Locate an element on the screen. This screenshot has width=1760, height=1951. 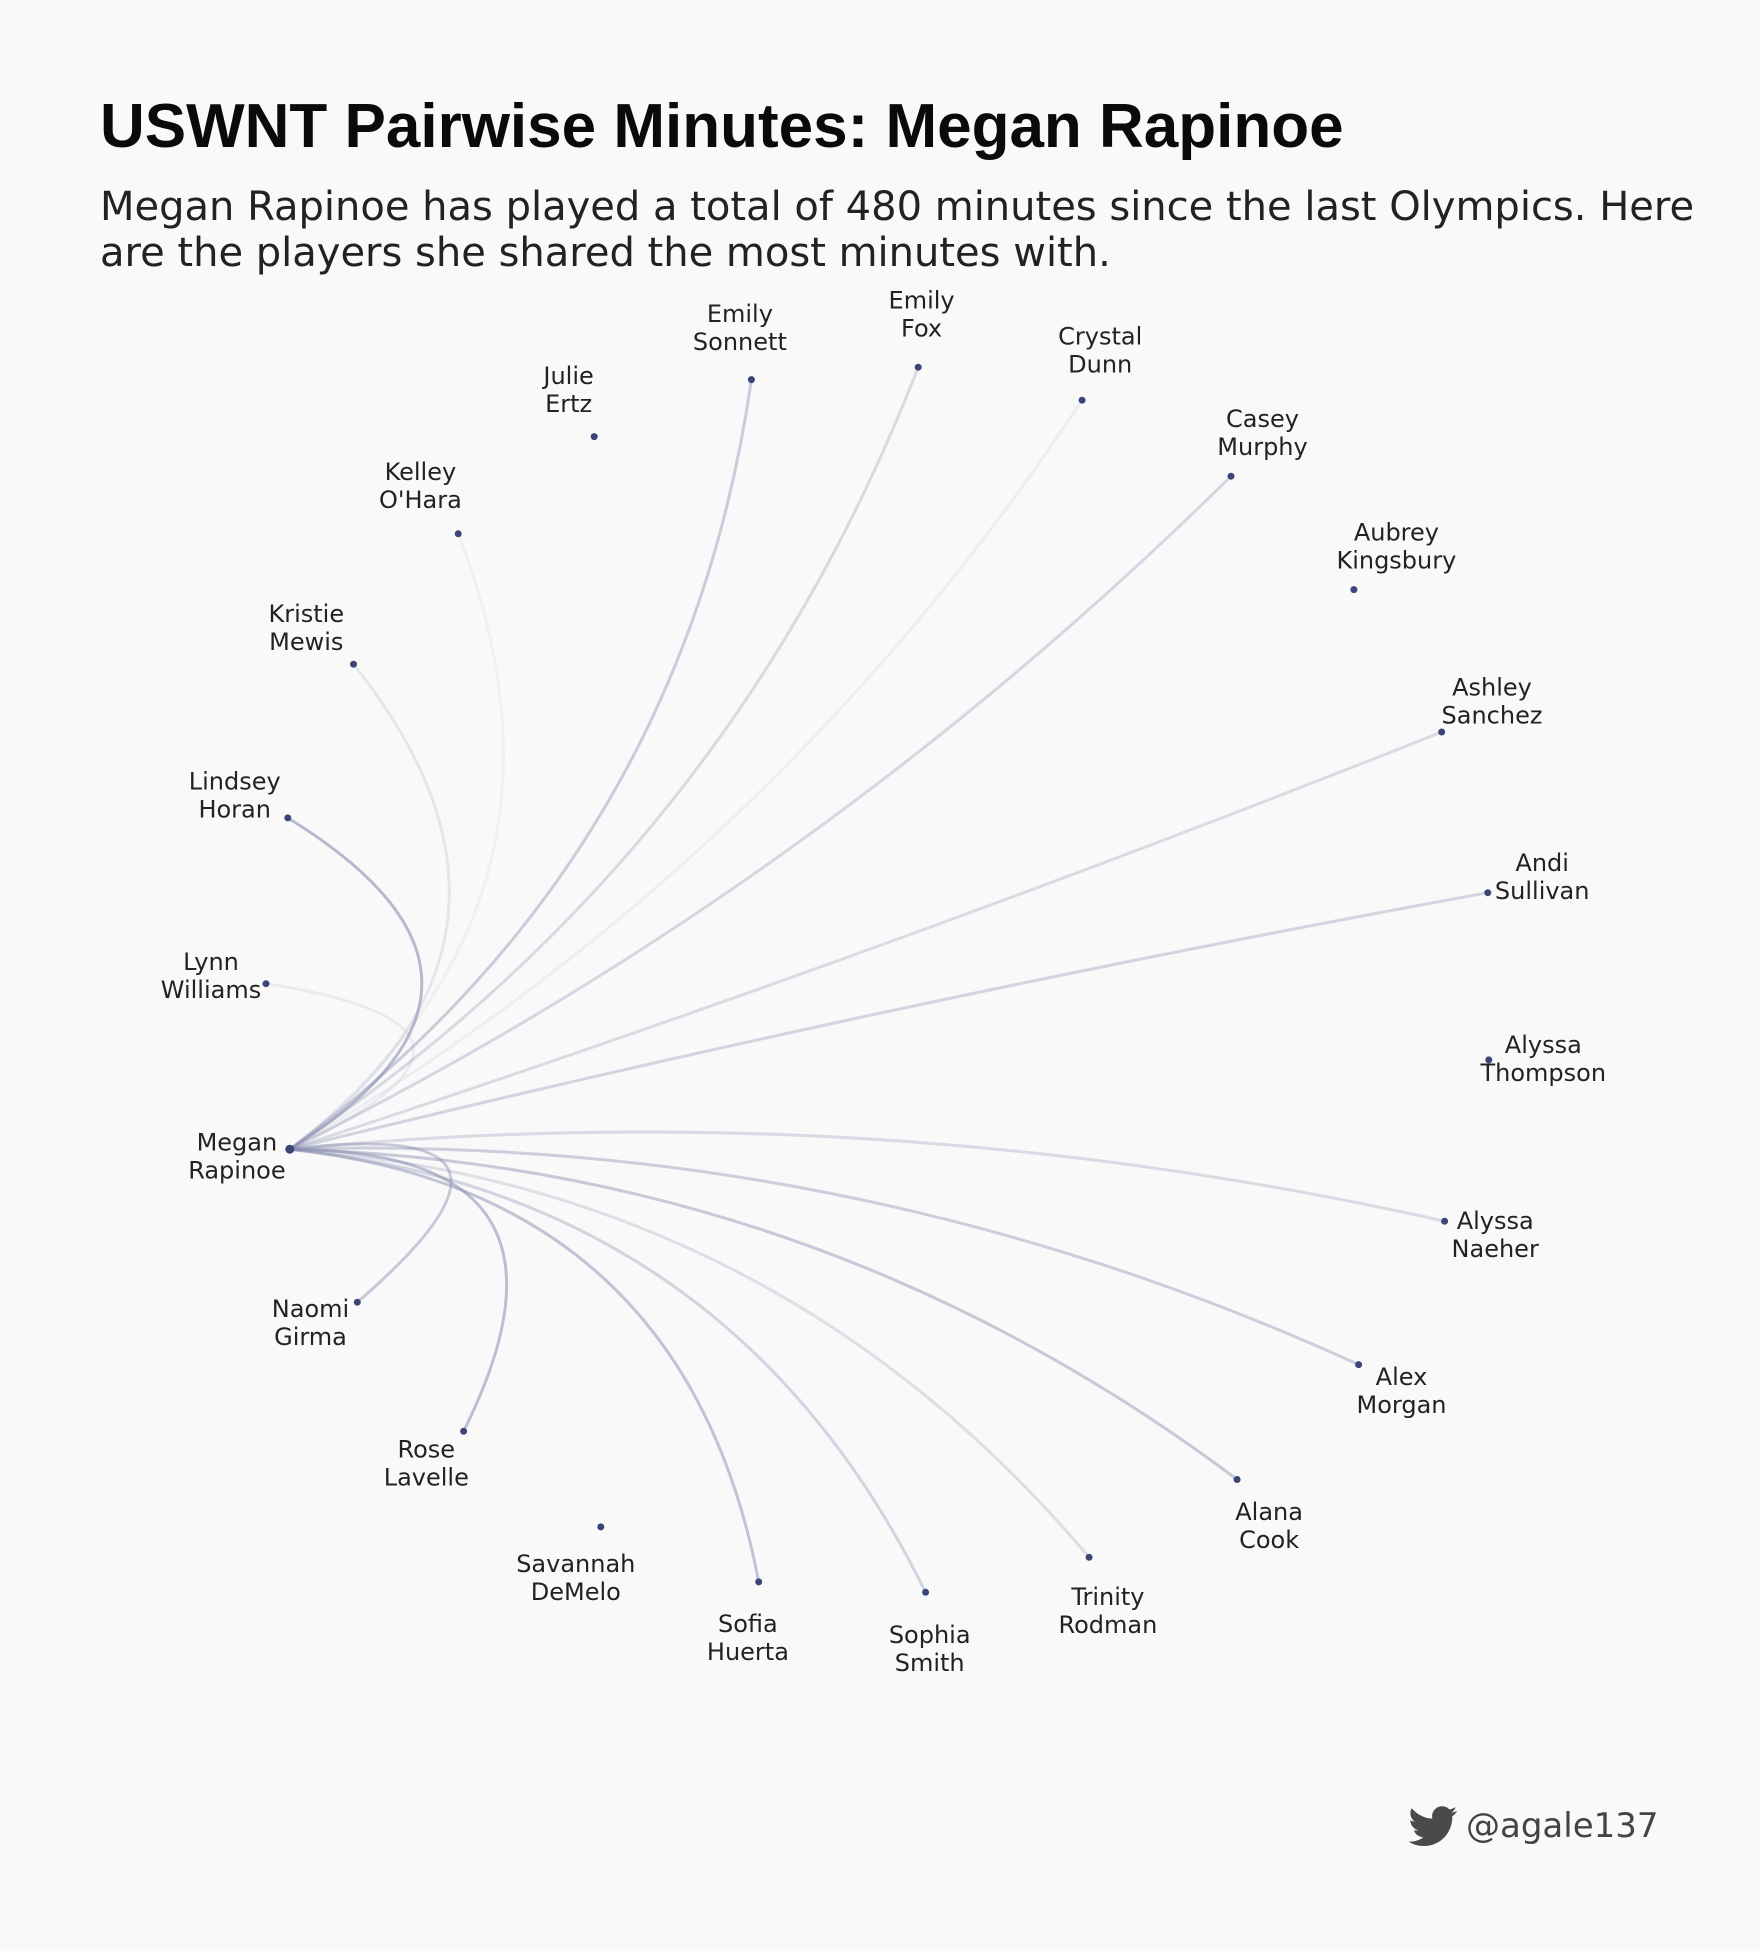
node-label-line: Cook is located at coordinates (1269, 1540).